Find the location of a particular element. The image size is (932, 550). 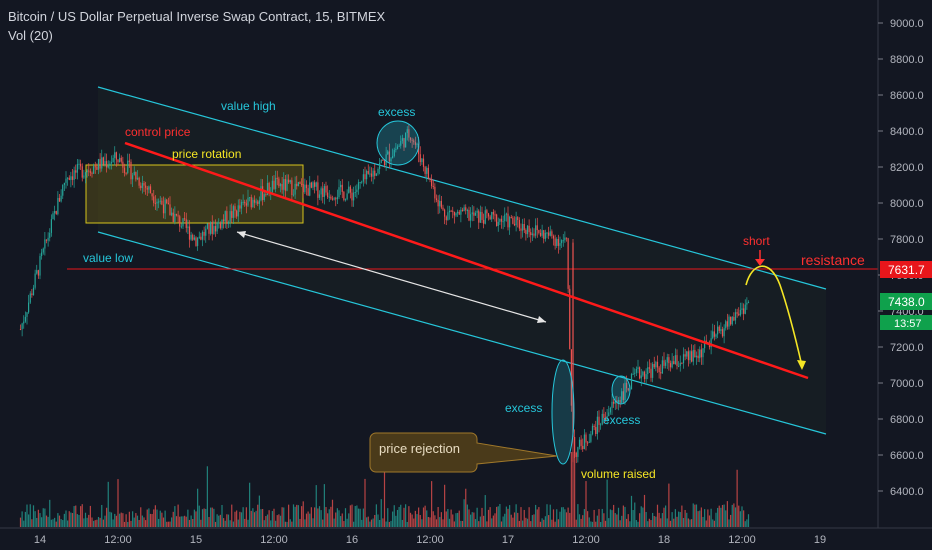

price-tick-label: 7200.0 is located at coordinates (907, 348).